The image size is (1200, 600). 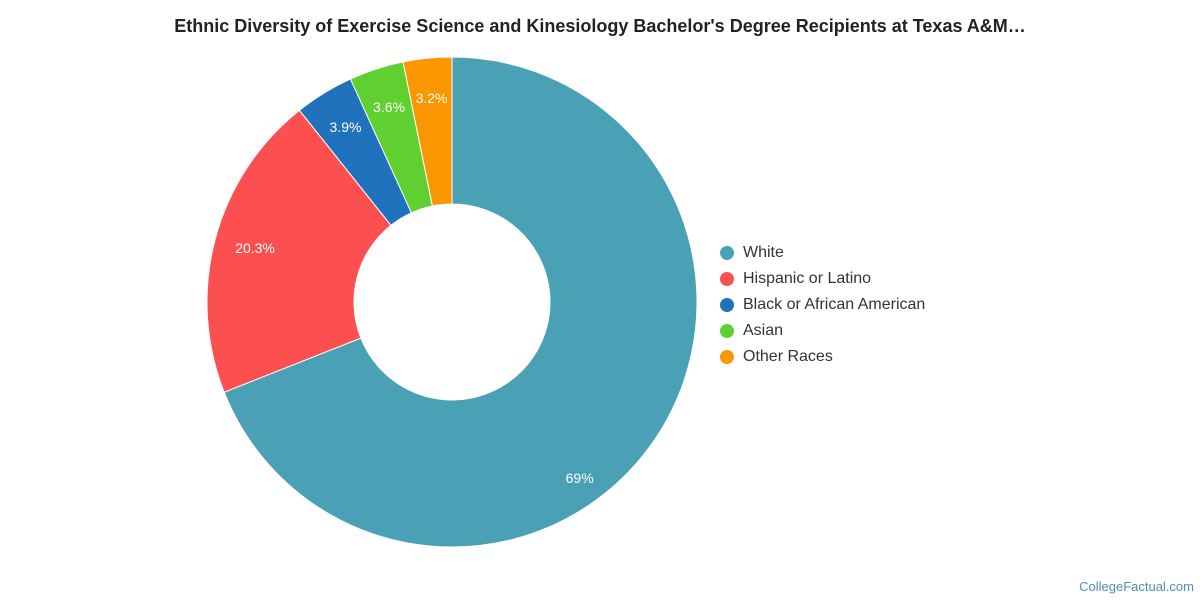 I want to click on legend-item-white: White, so click(x=822, y=253).